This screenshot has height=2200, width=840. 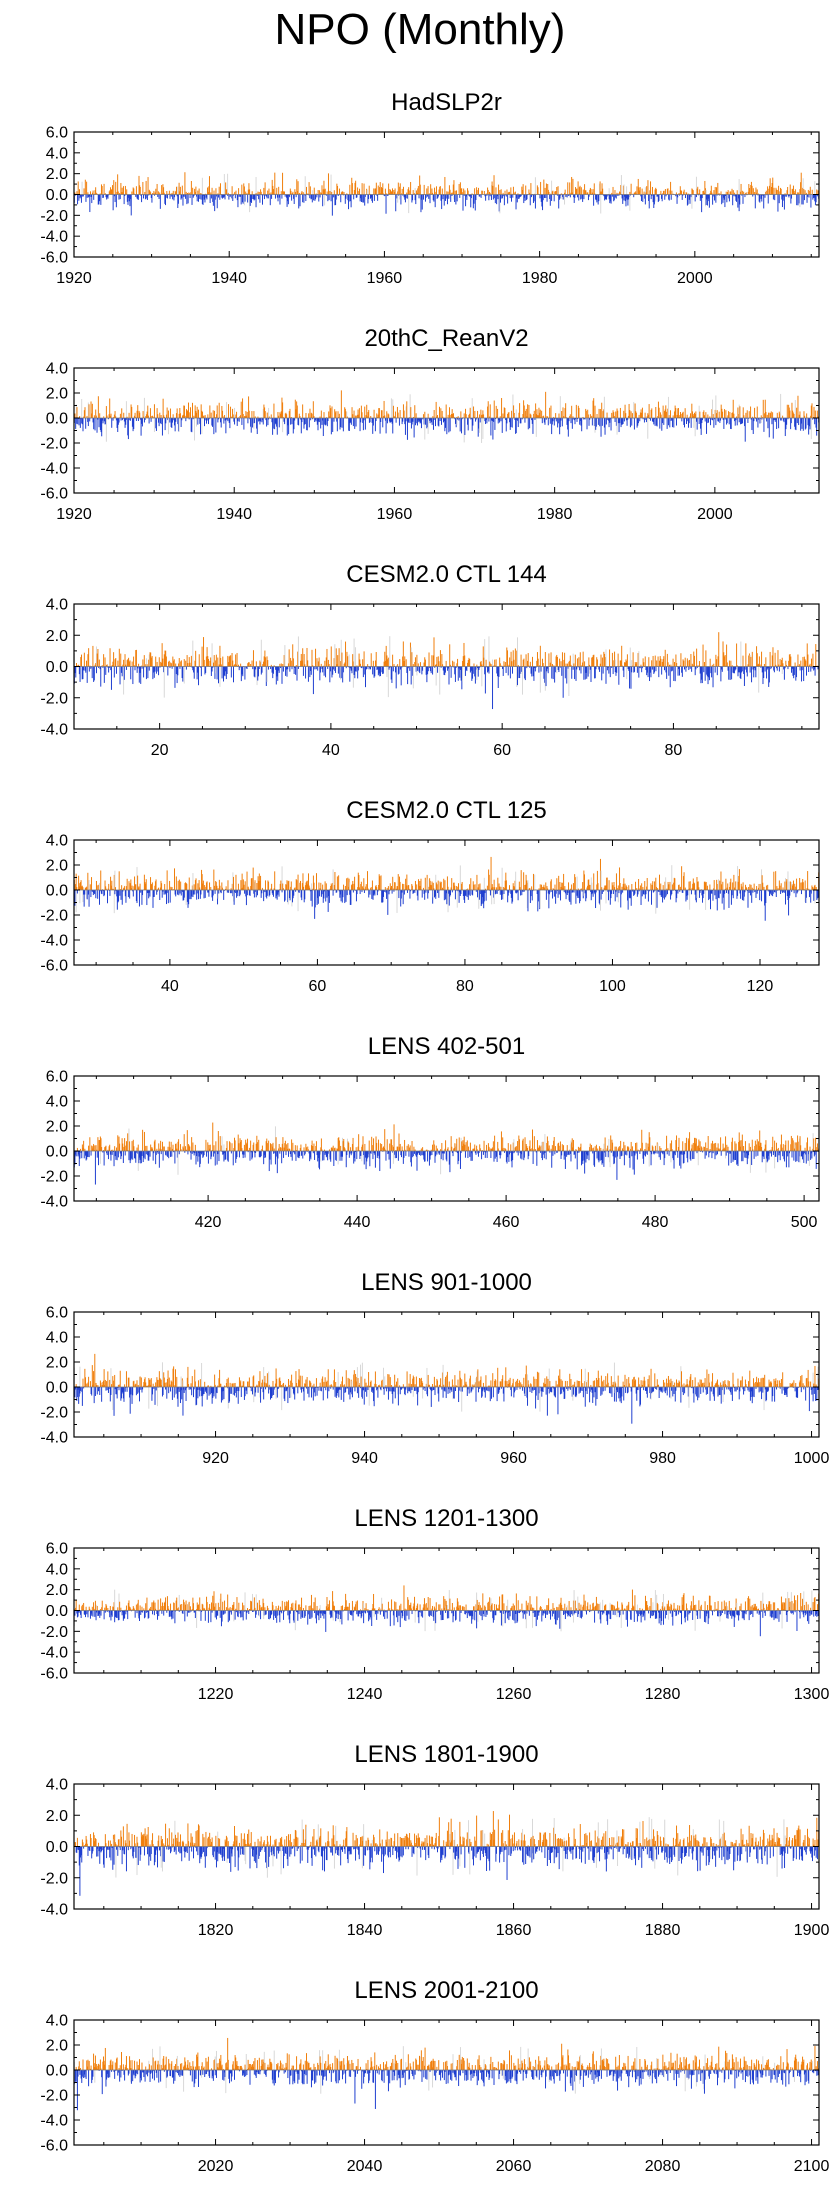 I want to click on panel-title: 20thC_ReanV2, so click(x=446, y=338).